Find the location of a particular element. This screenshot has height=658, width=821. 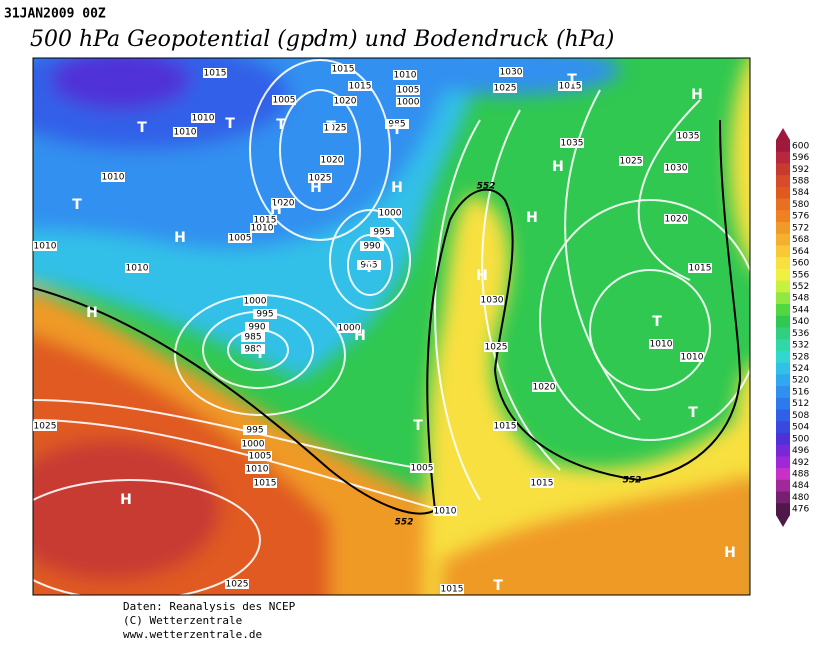

colorbar-label: 504 is located at coordinates (800, 428).